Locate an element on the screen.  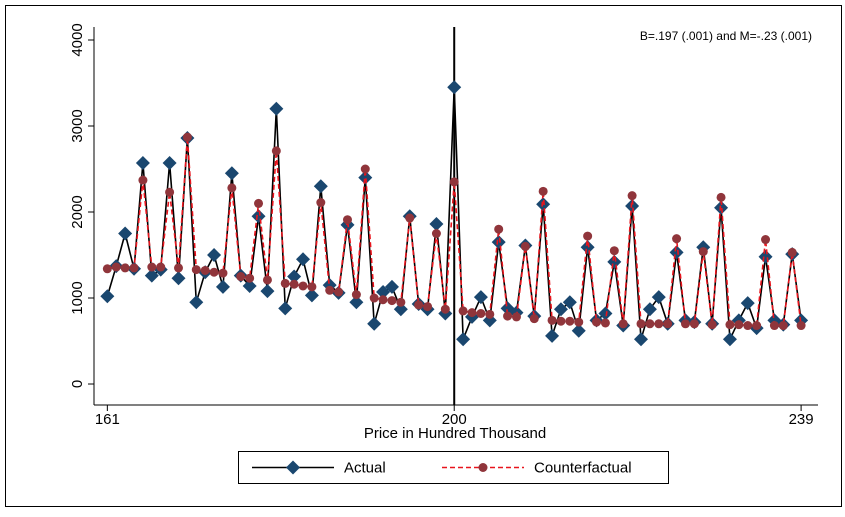
y-tick-label: 0 is located at coordinates (77, 384).